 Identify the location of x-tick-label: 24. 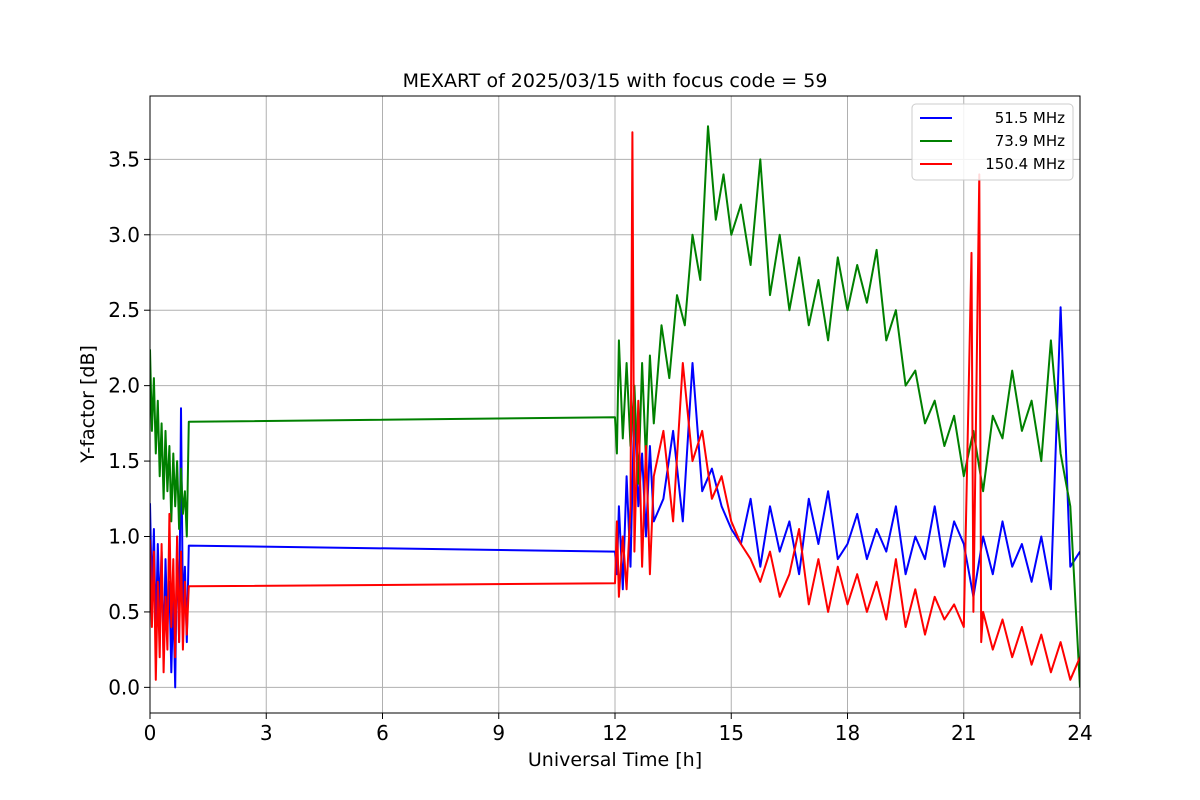
(1079, 733).